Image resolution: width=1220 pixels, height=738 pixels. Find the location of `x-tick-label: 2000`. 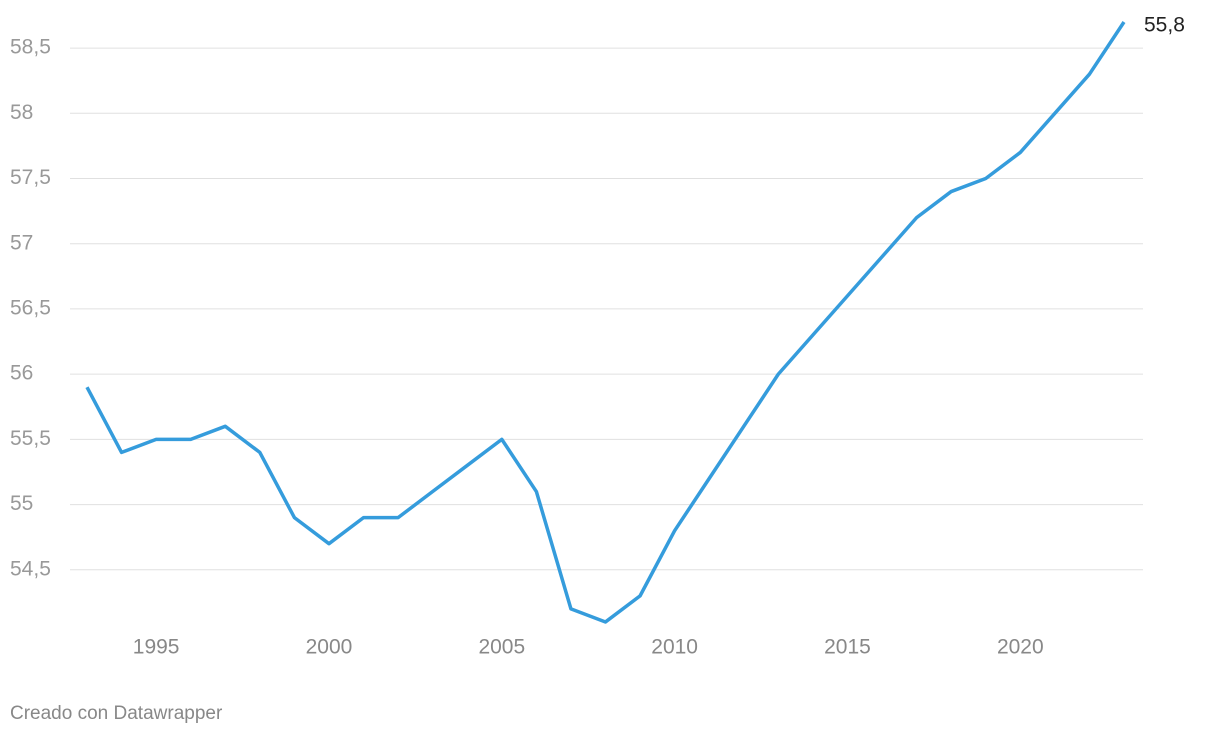

x-tick-label: 2000 is located at coordinates (329, 647).